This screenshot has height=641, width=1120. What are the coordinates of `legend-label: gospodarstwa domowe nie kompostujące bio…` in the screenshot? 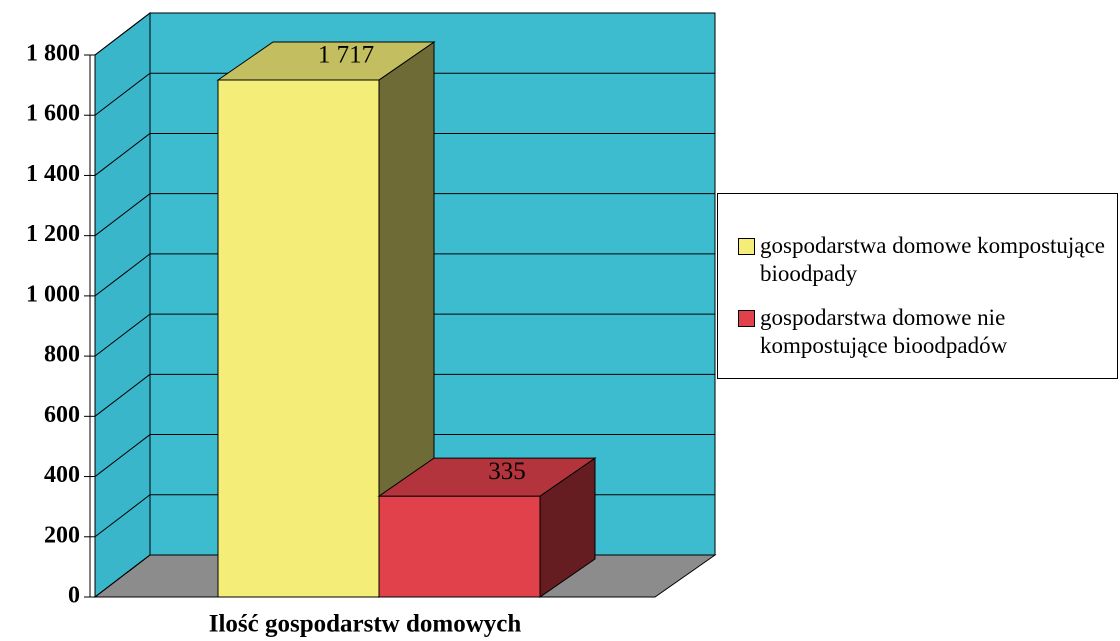 It's located at (884, 331).